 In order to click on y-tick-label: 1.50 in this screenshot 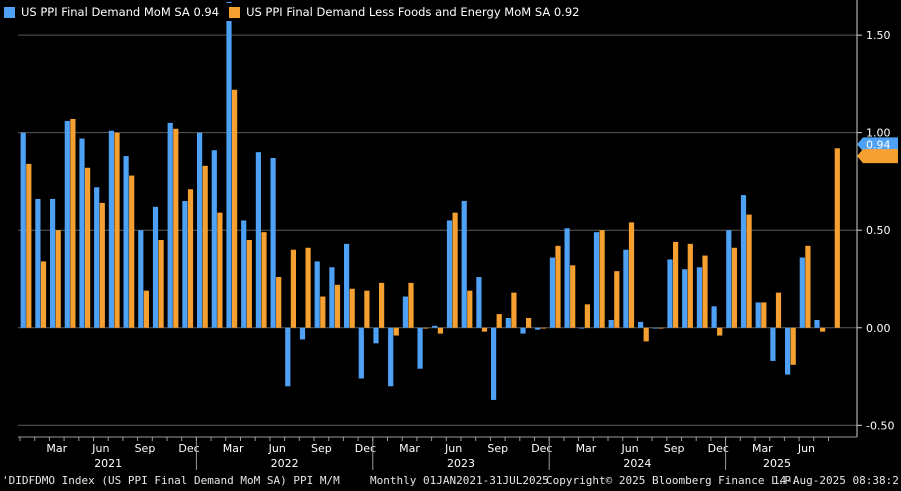, I will do `click(878, 35)`.